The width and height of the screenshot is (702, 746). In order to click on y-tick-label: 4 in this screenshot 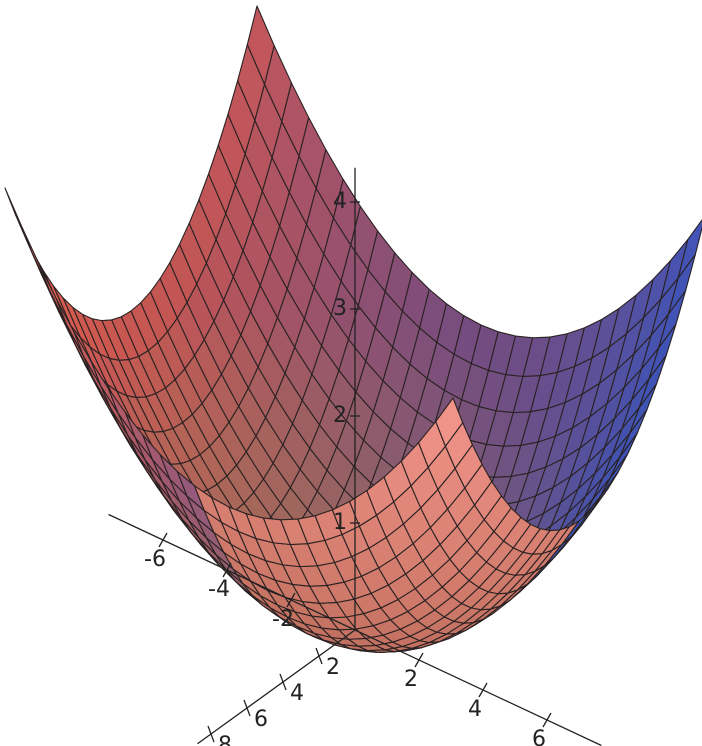, I will do `click(475, 709)`.